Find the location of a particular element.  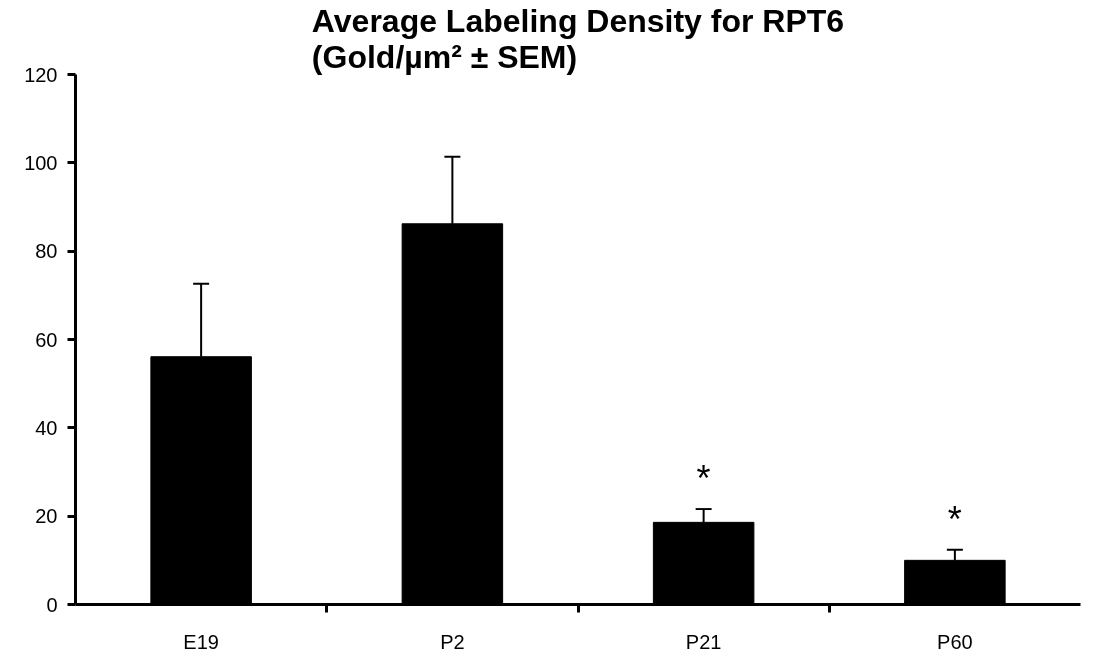

y-tick-label: 40 is located at coordinates (46, 427).